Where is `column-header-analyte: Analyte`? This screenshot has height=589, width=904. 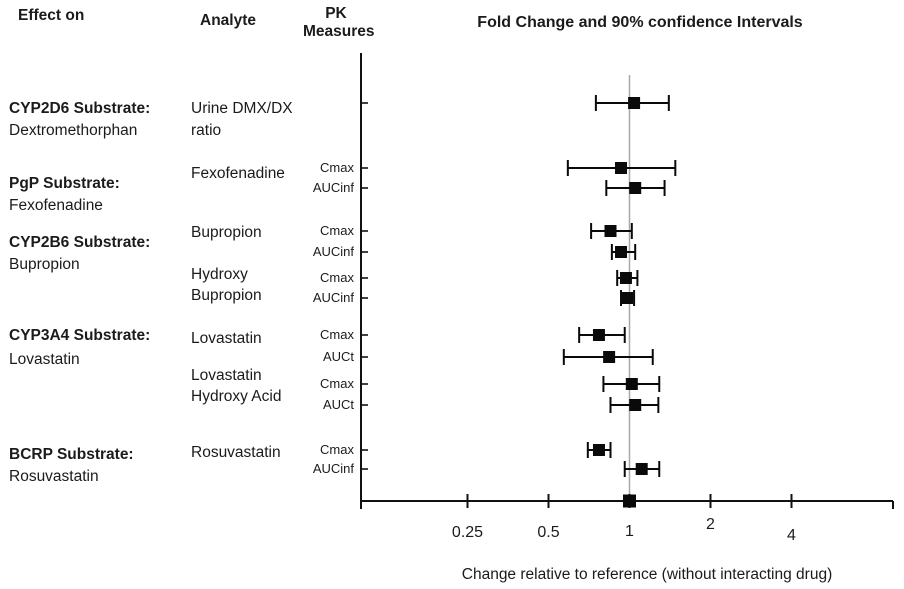
column-header-analyte: Analyte is located at coordinates (228, 20).